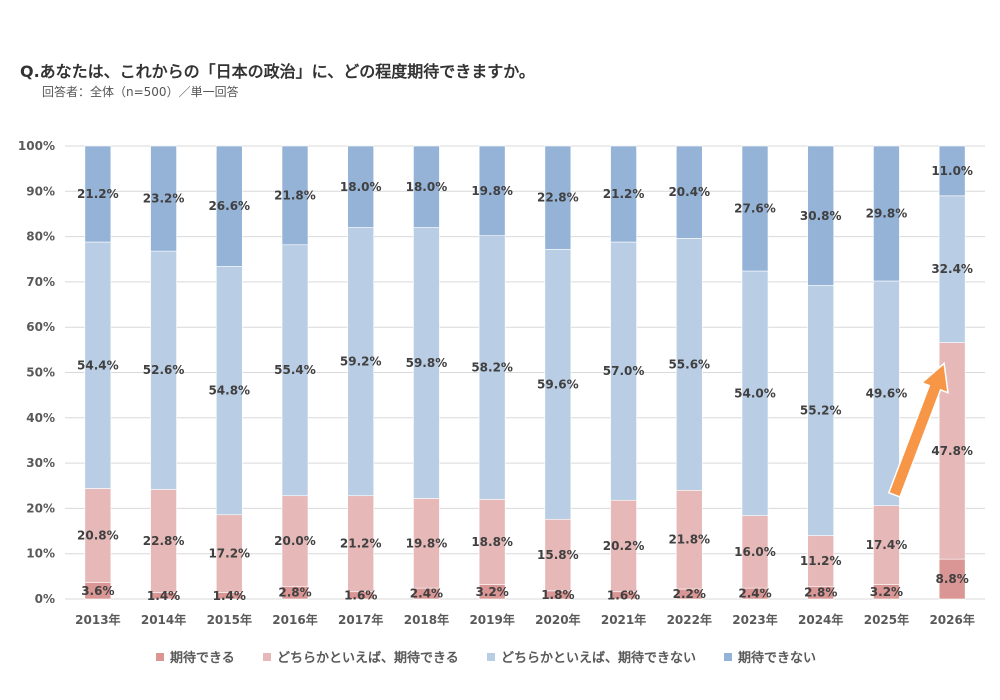 The width and height of the screenshot is (1000, 700). I want to click on data-label: 16.0%, so click(755, 552).